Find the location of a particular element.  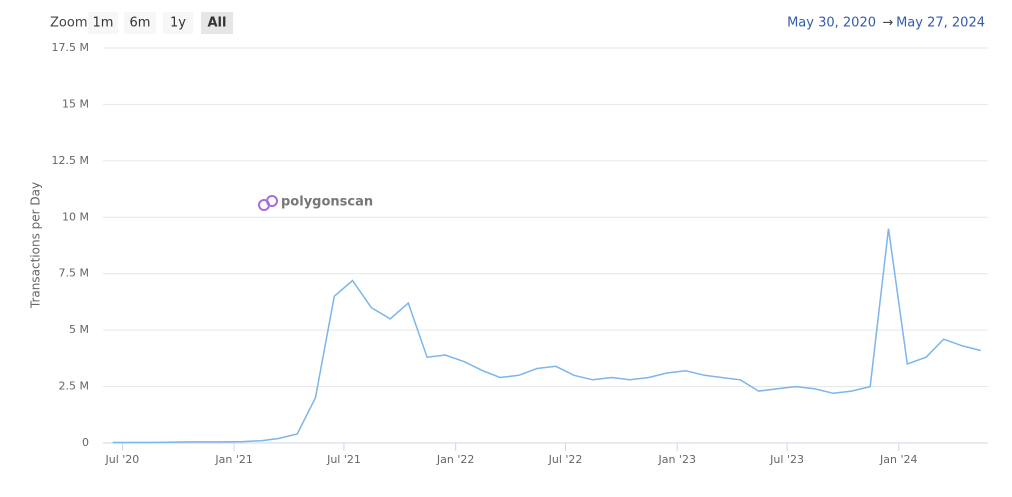

y-tick-label: 7.5 M is located at coordinates (74, 273).